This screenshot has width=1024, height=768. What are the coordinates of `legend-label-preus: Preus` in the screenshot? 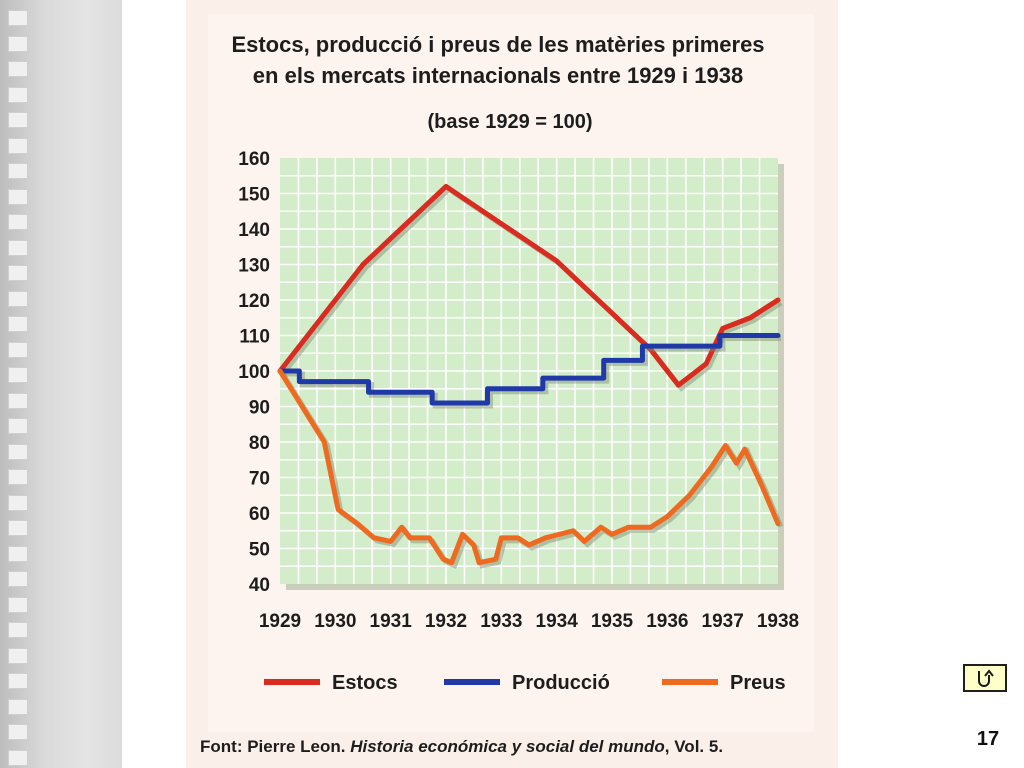 It's located at (758, 683).